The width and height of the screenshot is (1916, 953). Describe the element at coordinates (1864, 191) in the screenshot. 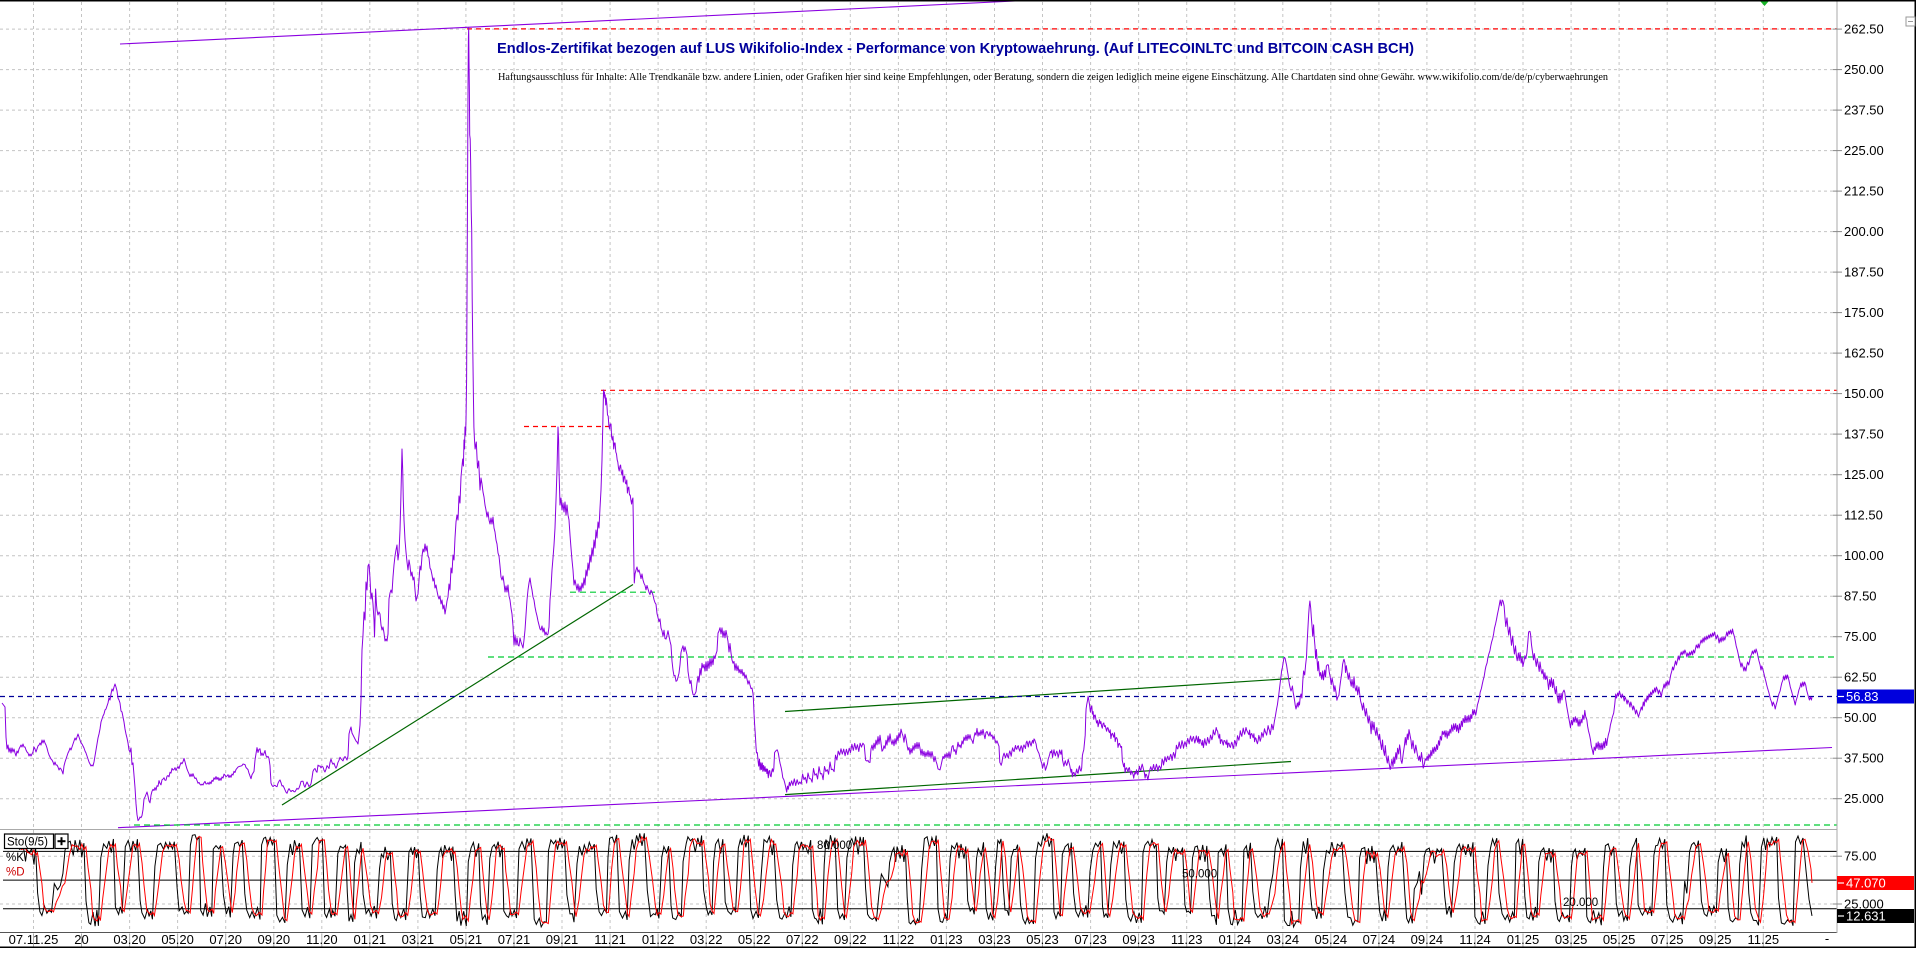

I see `svg-text: 212.50` at that location.